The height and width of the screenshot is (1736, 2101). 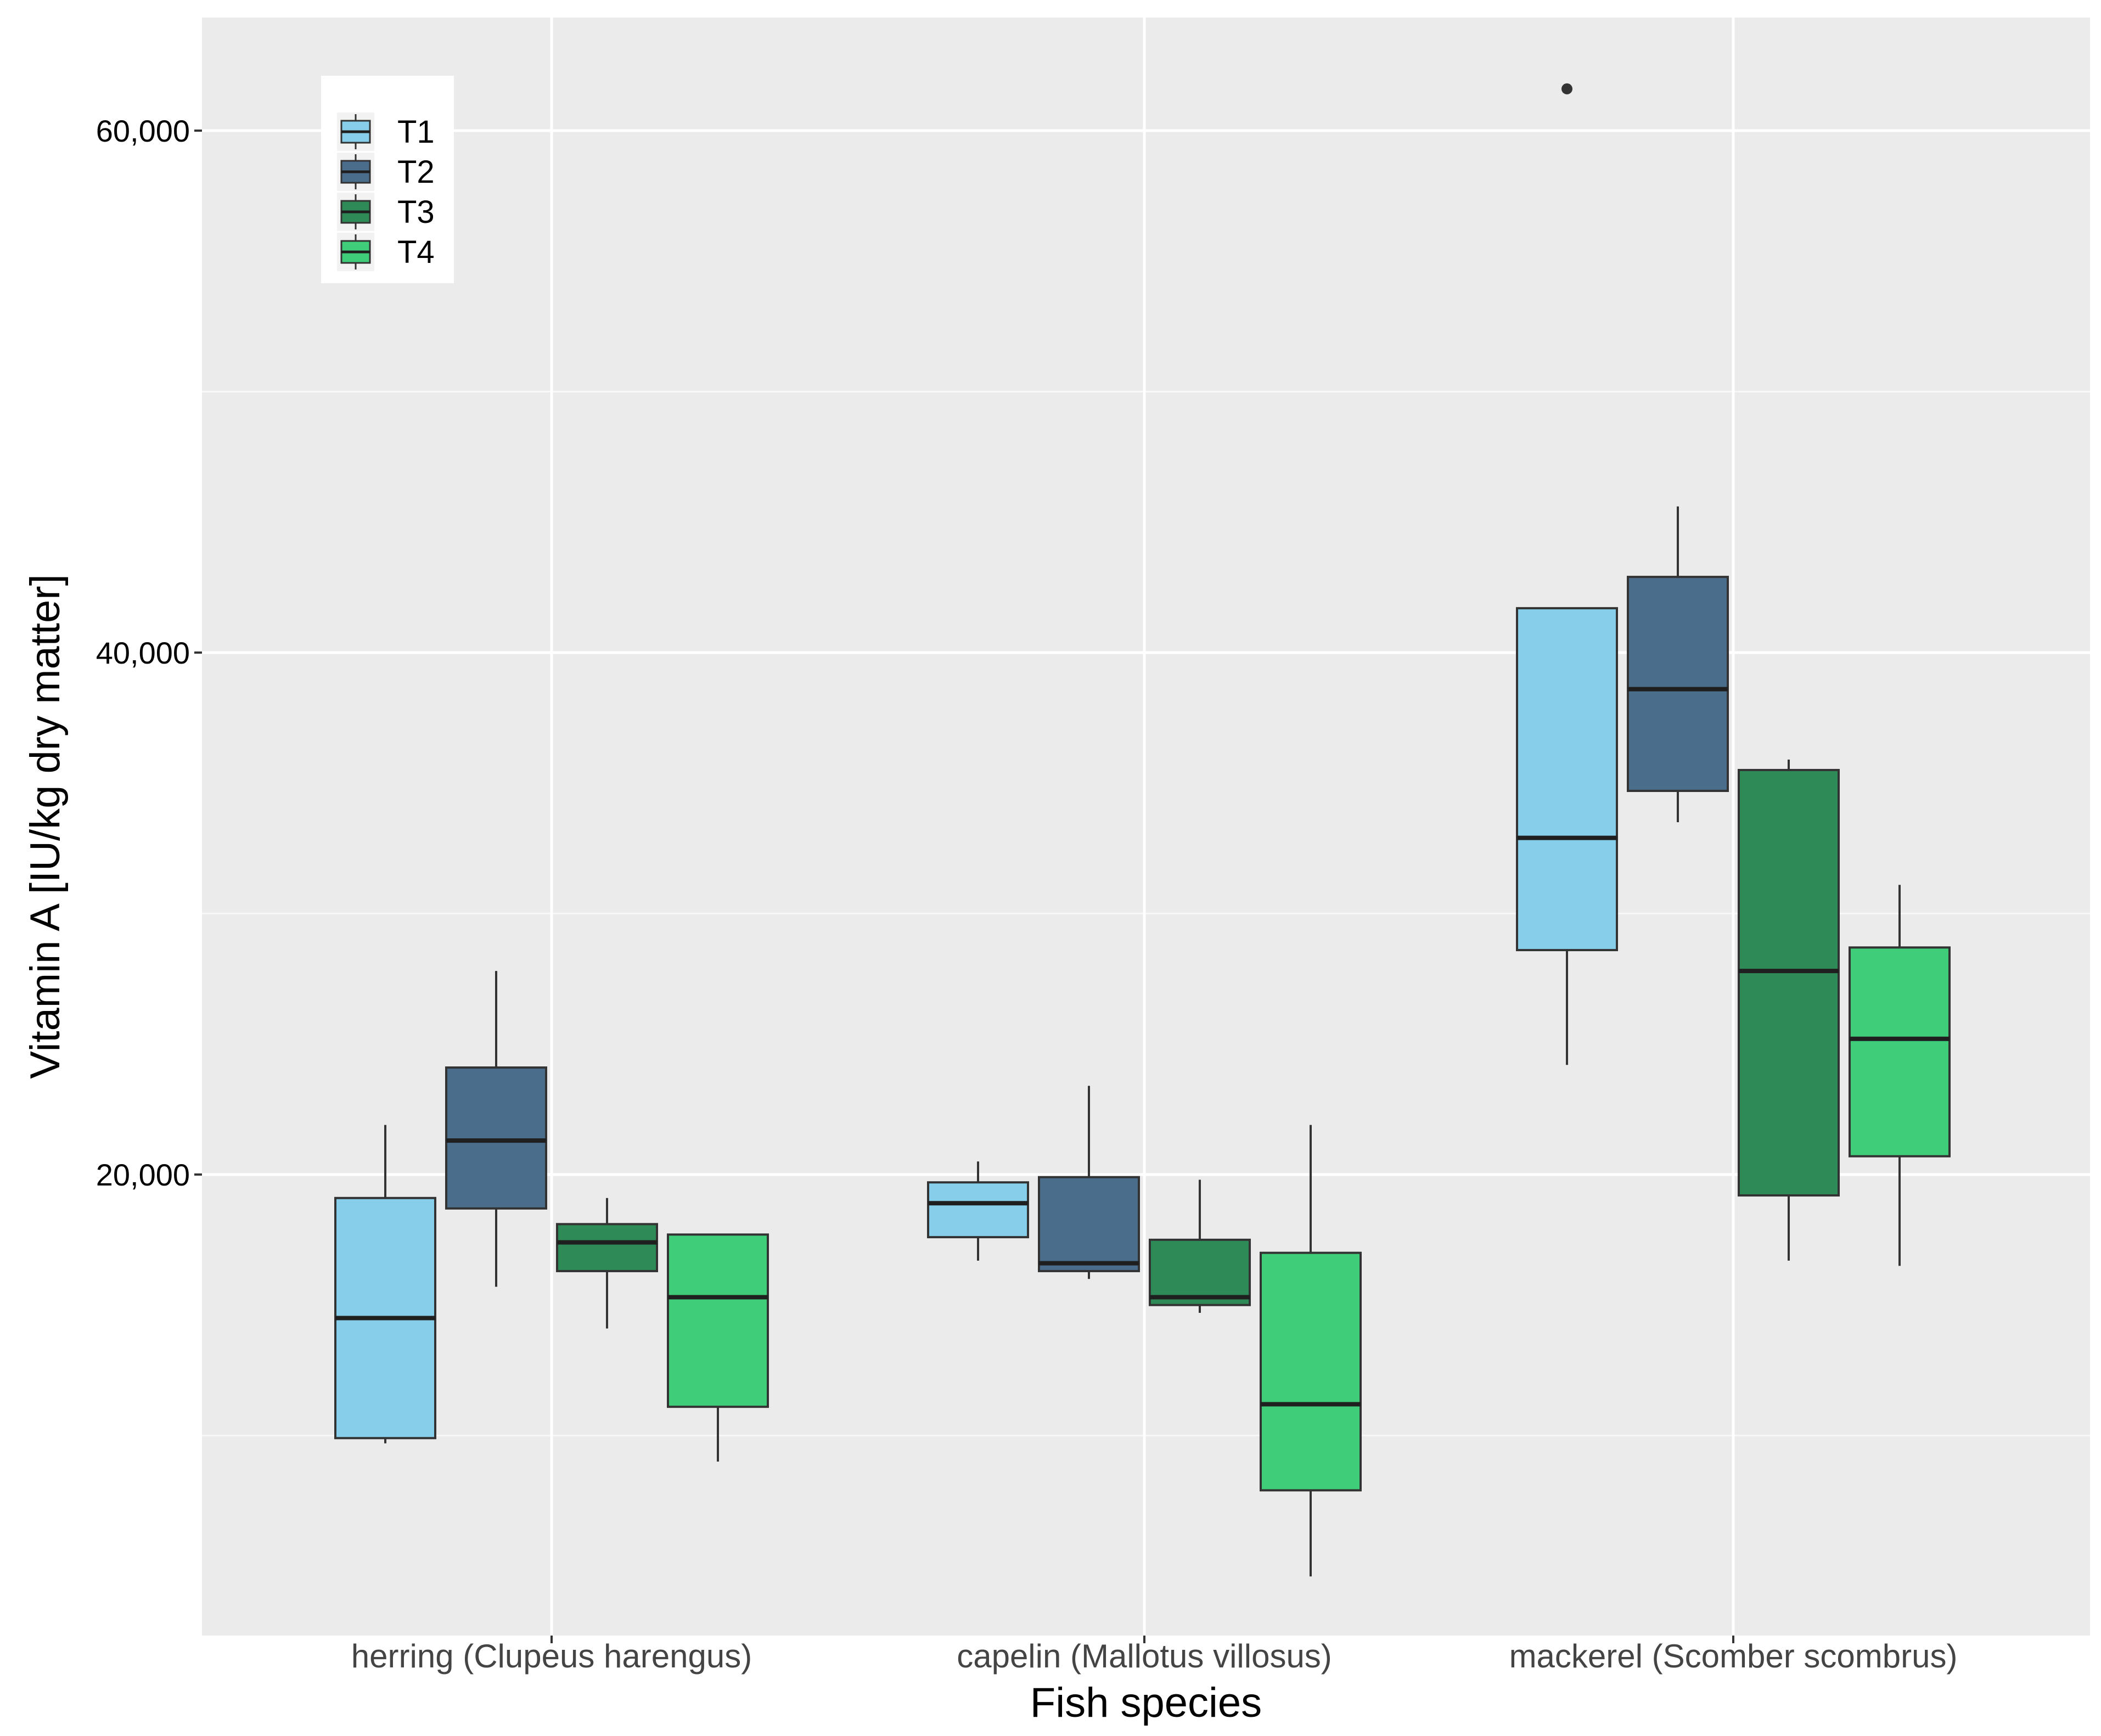 I want to click on x-tick-label: capelin (Mallotus villosus), so click(x=1144, y=1656).